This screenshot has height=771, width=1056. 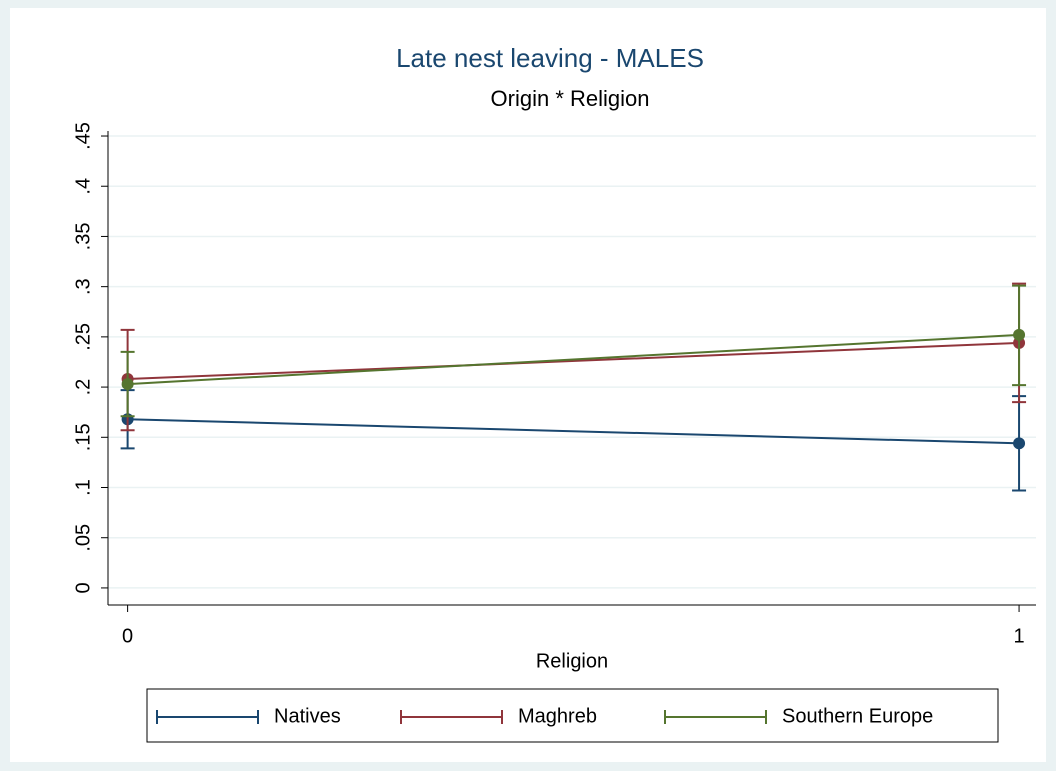 I want to click on x-axis-label: Religion, so click(x=572, y=661).